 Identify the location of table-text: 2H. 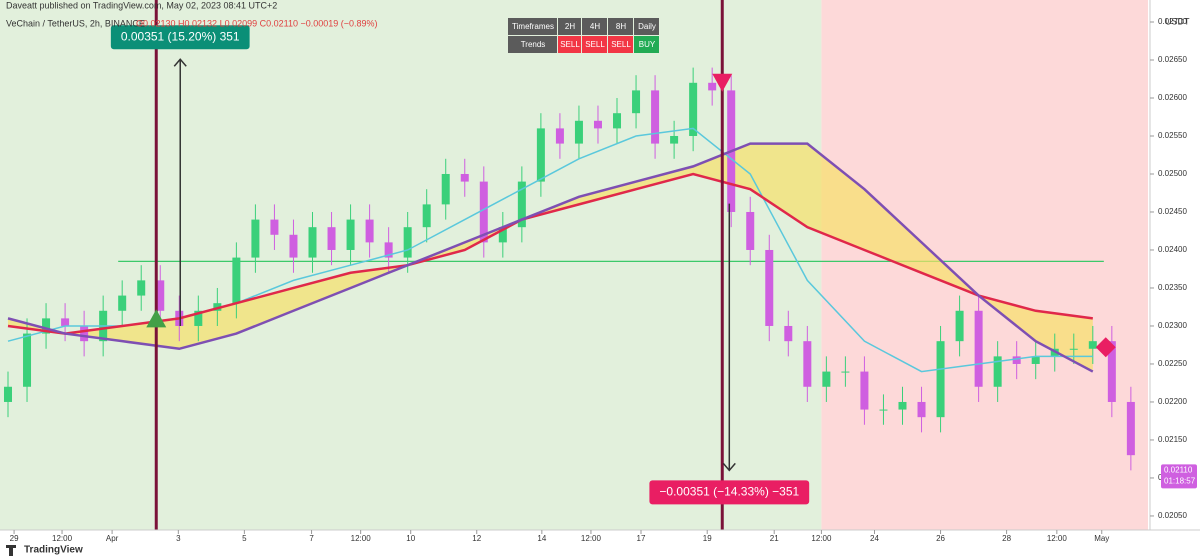
(570, 26).